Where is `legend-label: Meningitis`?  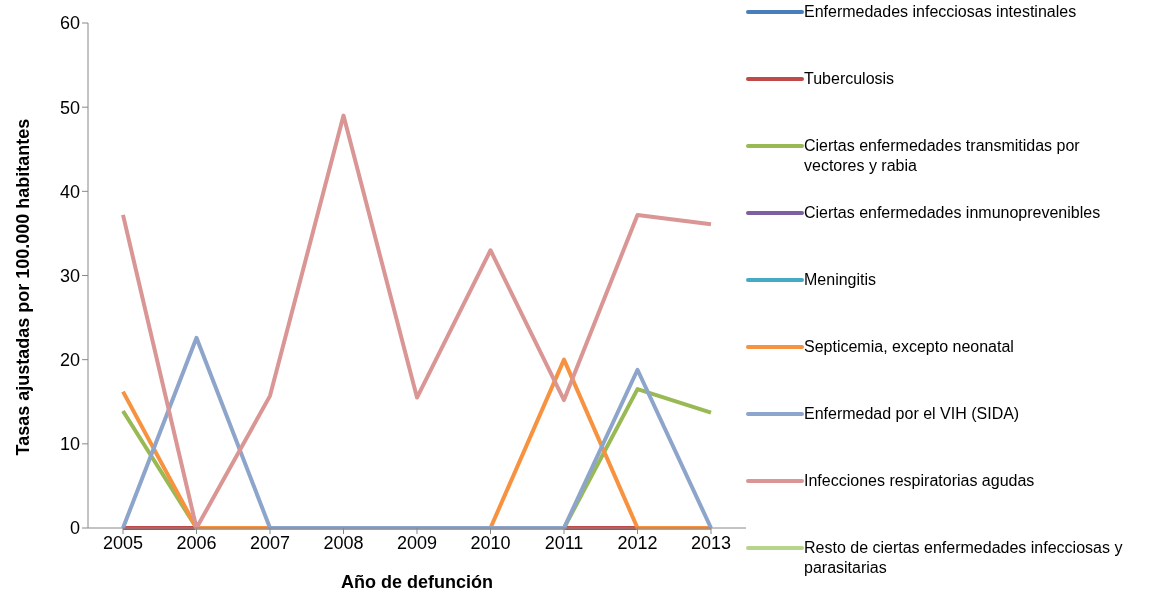 legend-label: Meningitis is located at coordinates (840, 279).